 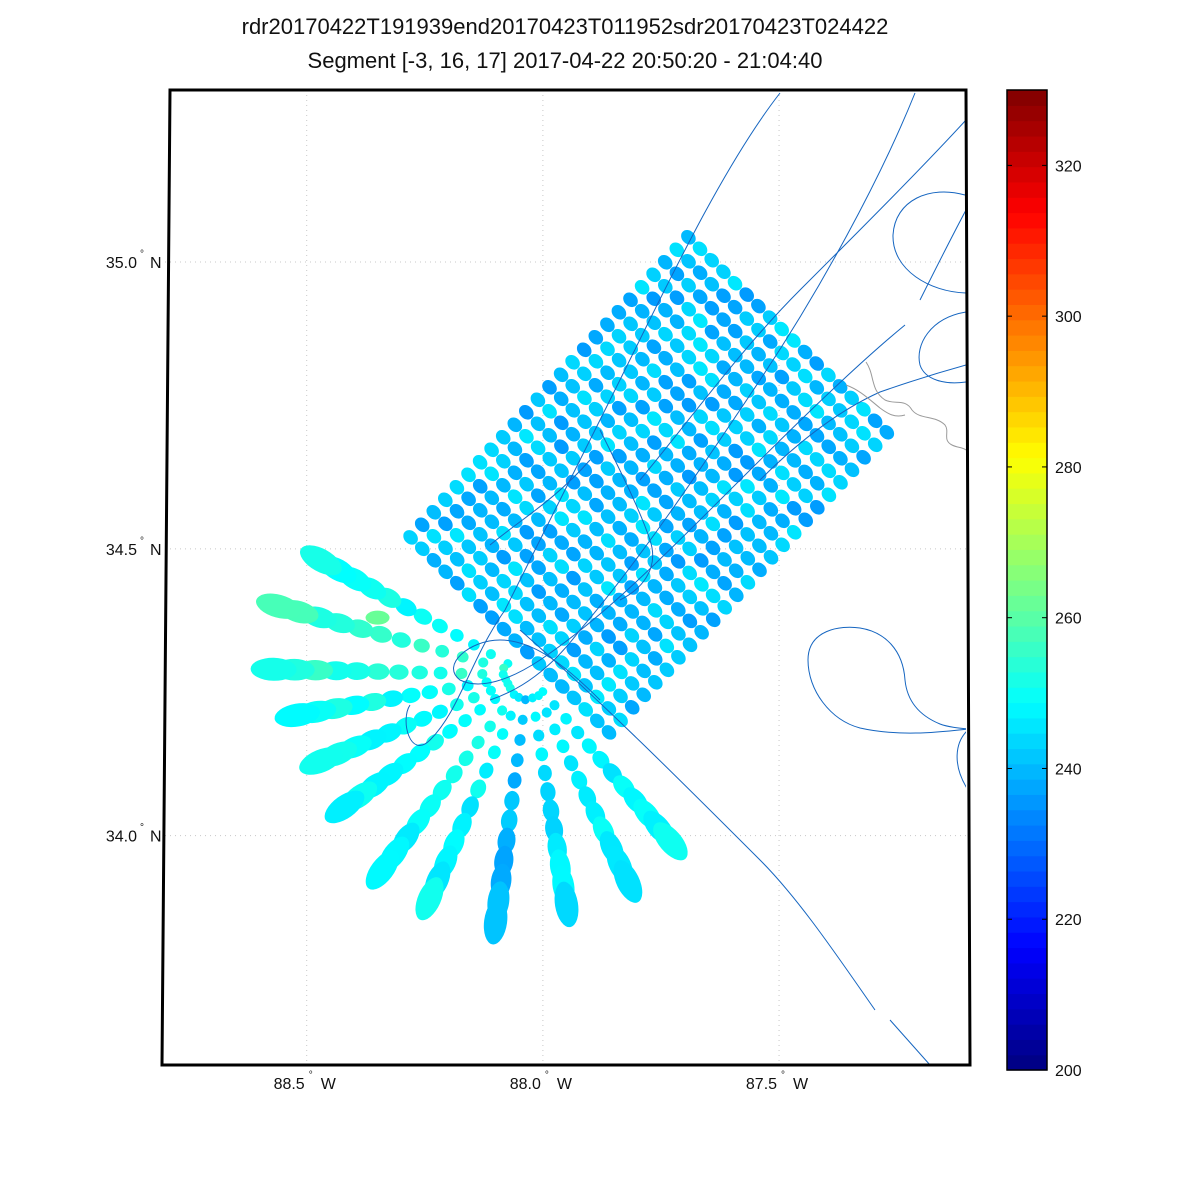 I want to click on colorbar-tick-label: 260, so click(x=1068, y=619).